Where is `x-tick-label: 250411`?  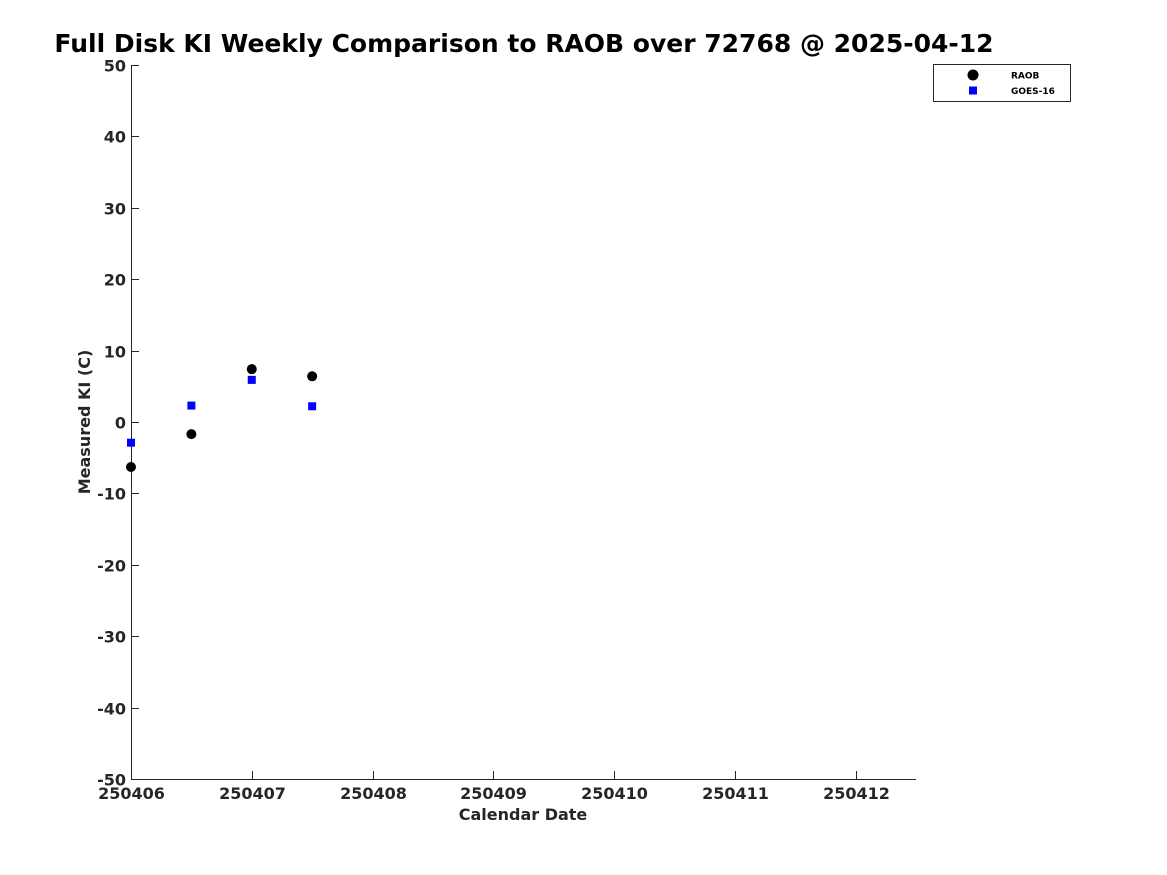 x-tick-label: 250411 is located at coordinates (735, 793).